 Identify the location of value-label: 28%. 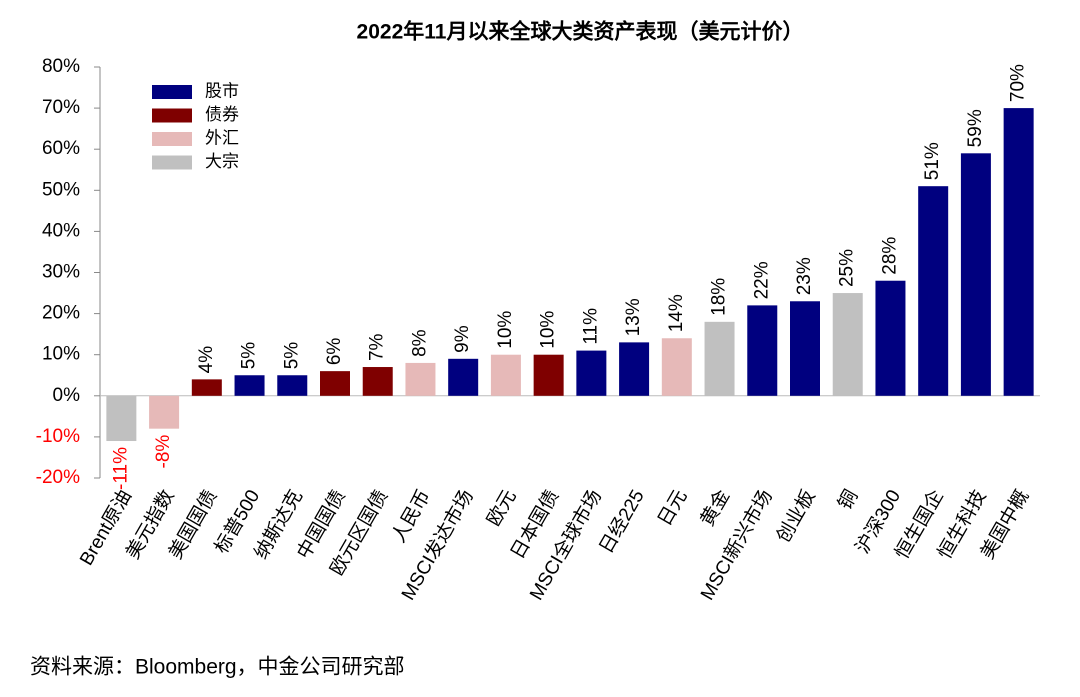
(889, 256).